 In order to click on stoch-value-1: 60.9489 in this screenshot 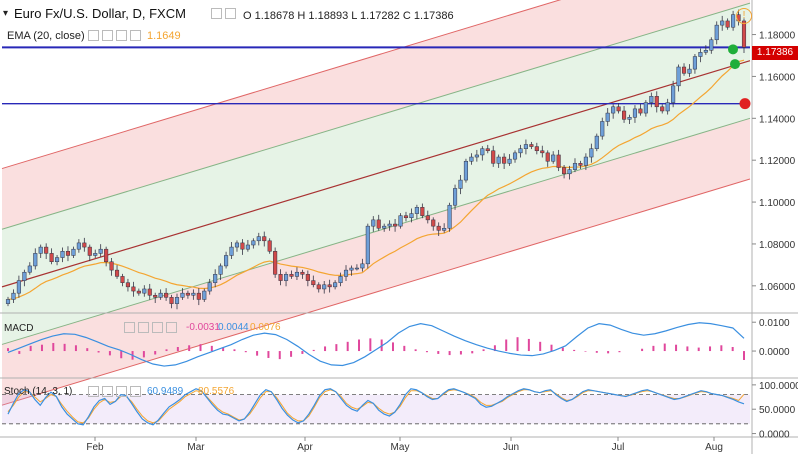, I will do `click(165, 391)`.